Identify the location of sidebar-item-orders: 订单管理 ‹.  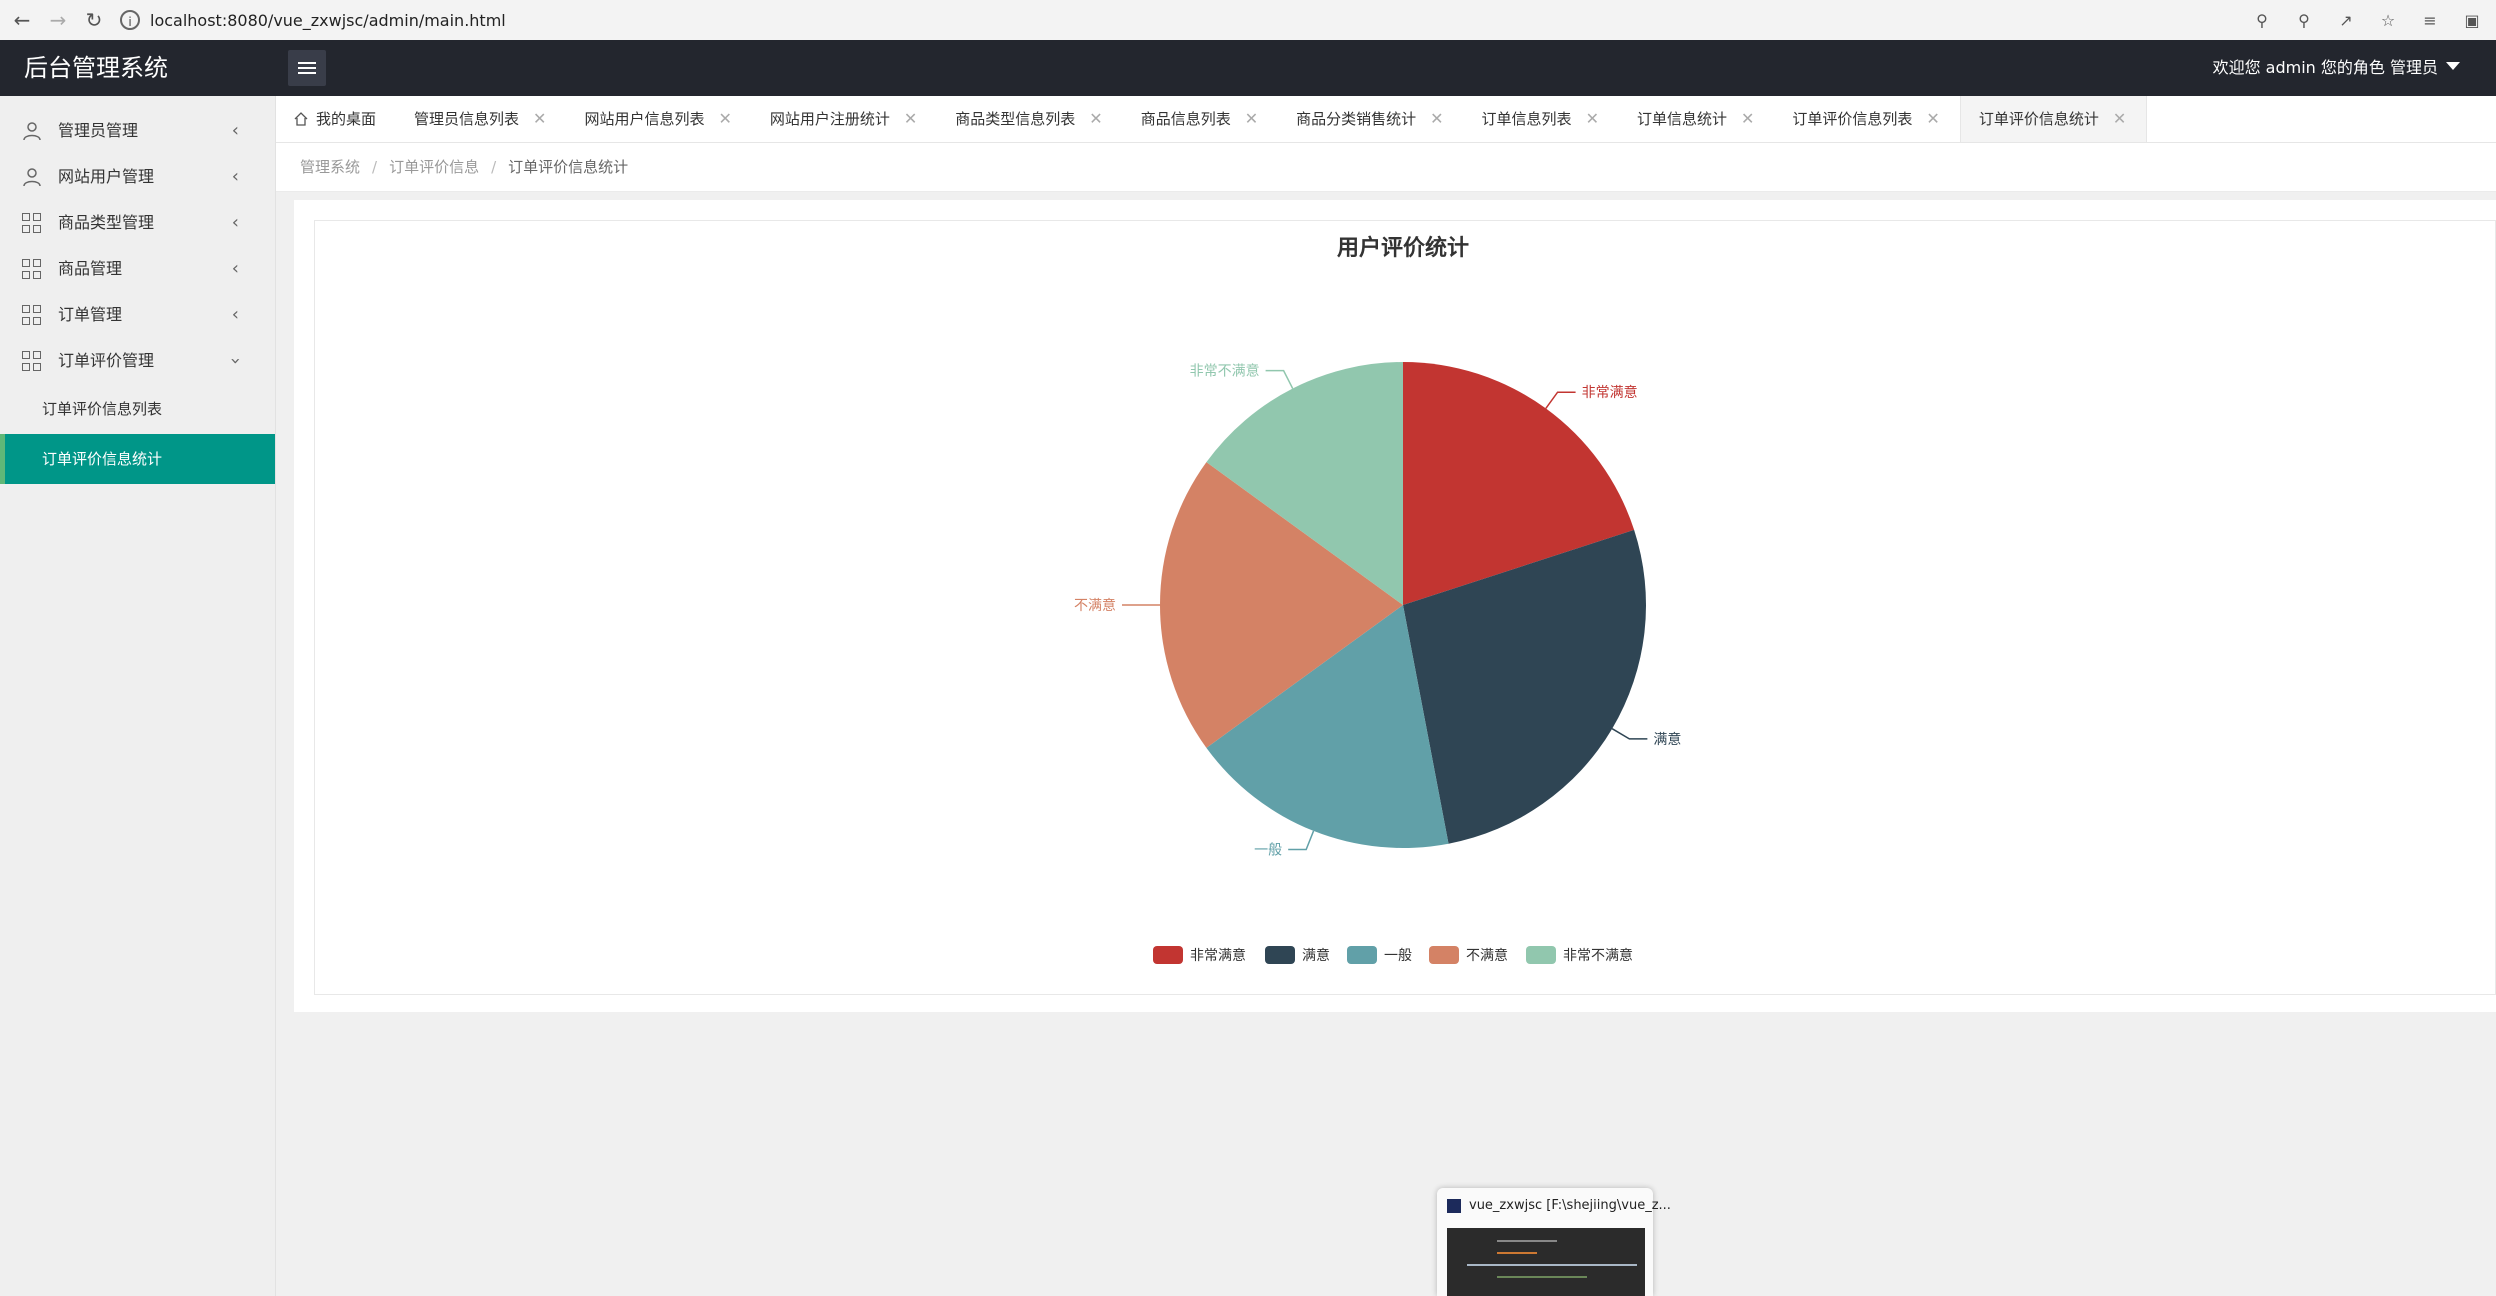
(137, 315).